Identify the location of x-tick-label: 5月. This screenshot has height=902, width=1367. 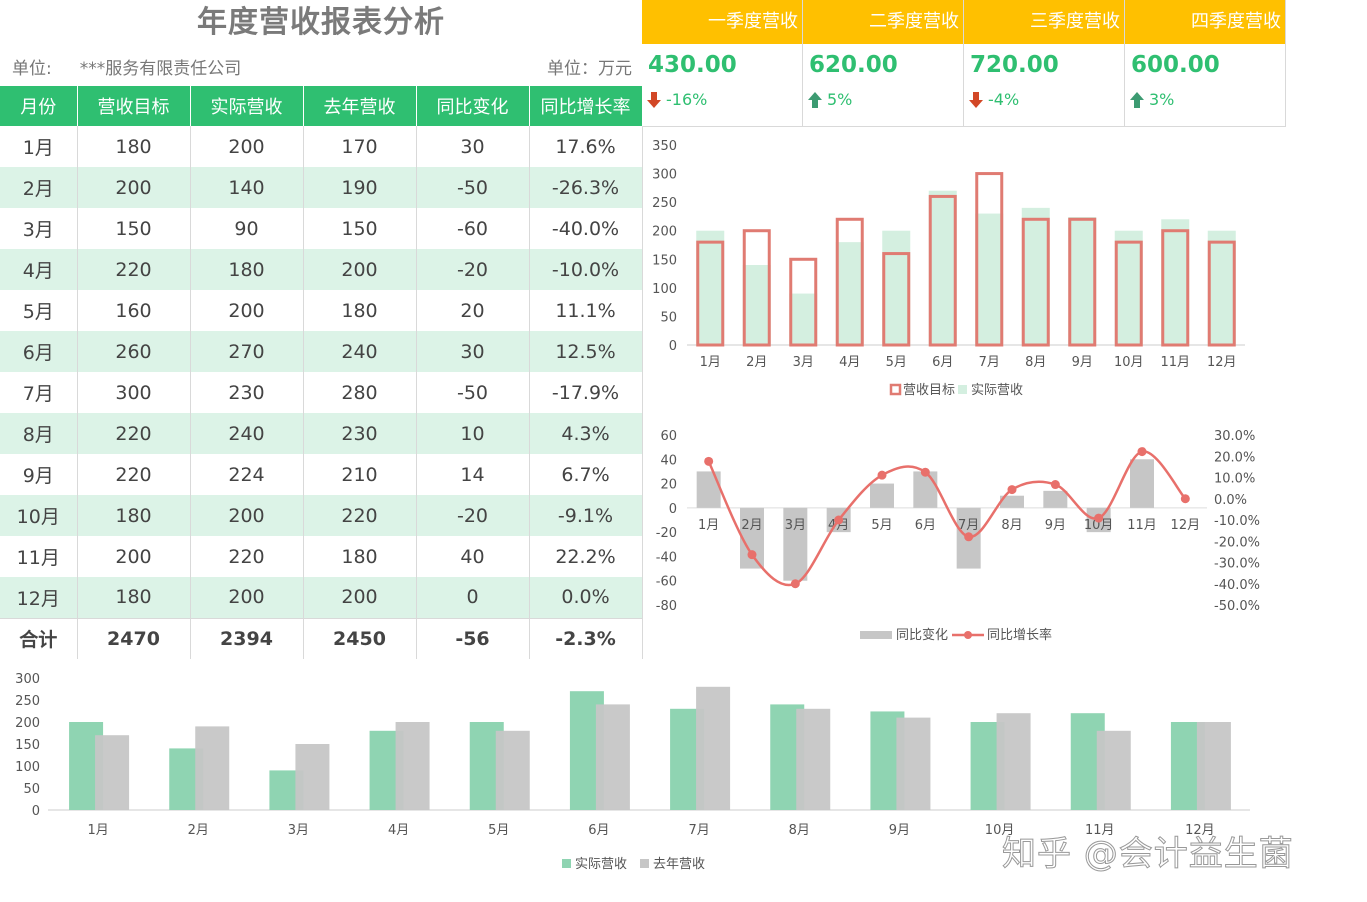
(881, 525).